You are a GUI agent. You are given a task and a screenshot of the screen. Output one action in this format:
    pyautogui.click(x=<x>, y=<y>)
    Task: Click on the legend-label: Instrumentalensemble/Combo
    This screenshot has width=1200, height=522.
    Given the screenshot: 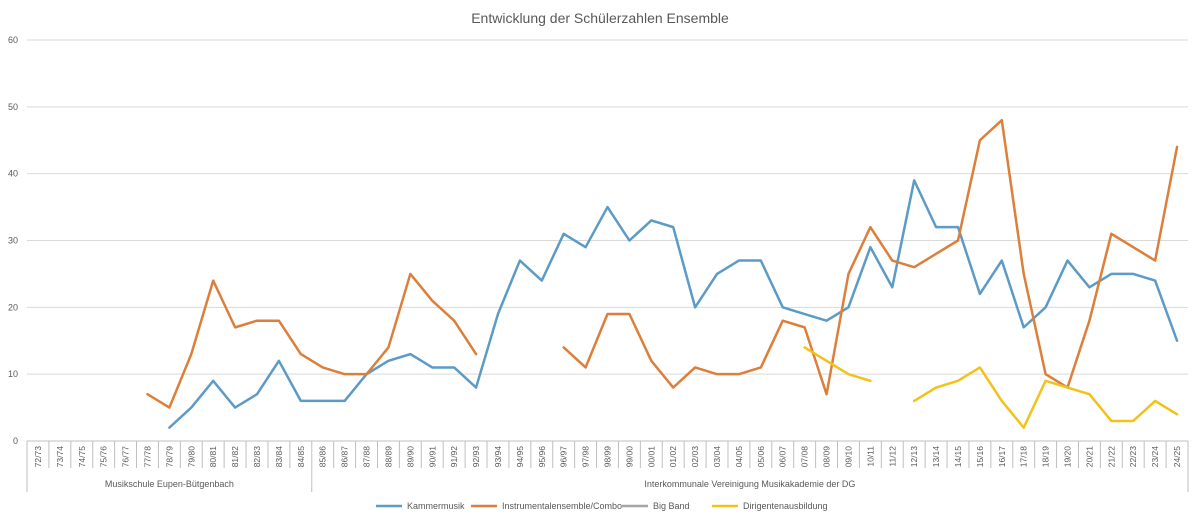 What is the action you would take?
    pyautogui.click(x=562, y=506)
    